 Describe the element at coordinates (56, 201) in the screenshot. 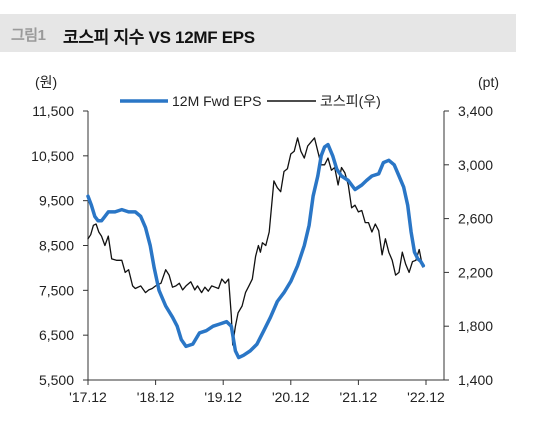

I see `left-axis-tick-label: 9,500` at that location.